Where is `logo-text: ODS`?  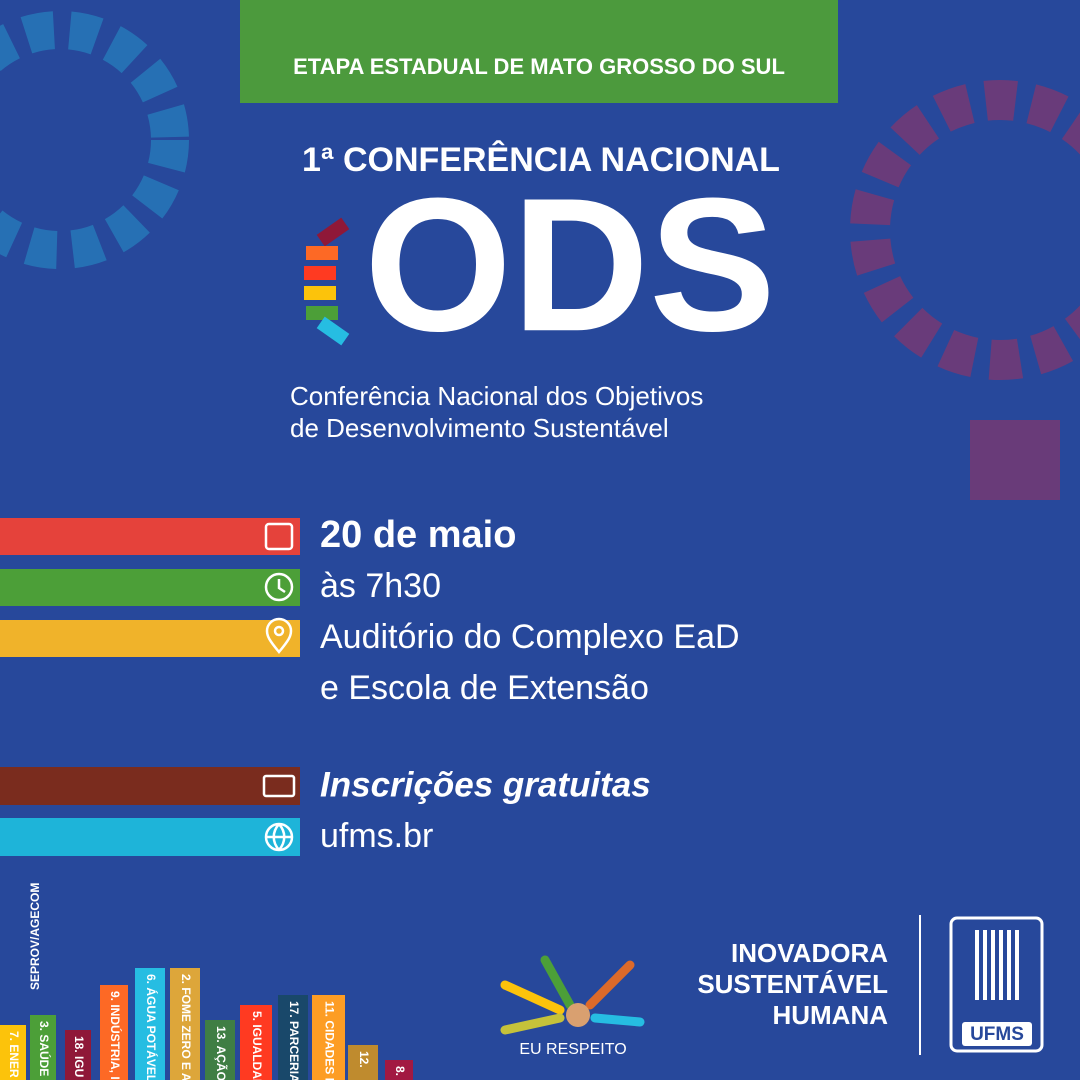
logo-text: ODS is located at coordinates (570, 265).